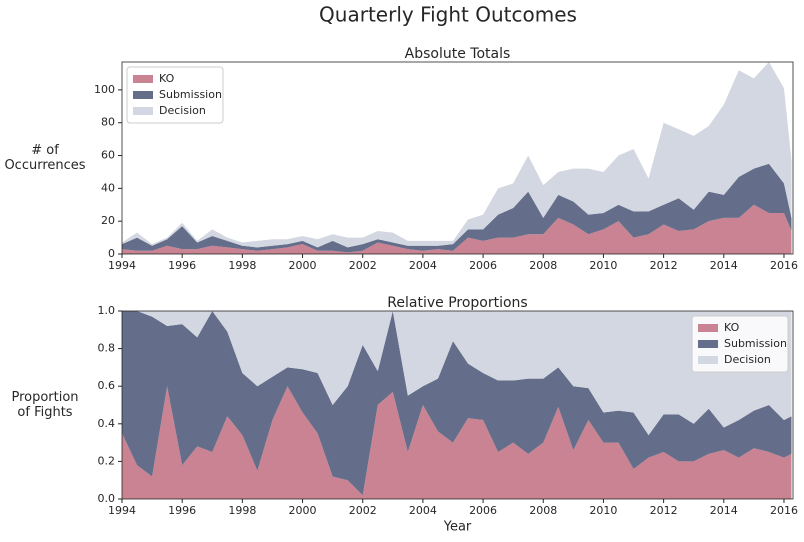  Describe the element at coordinates (108, 122) in the screenshot. I see `y-tick-label: 80` at that location.